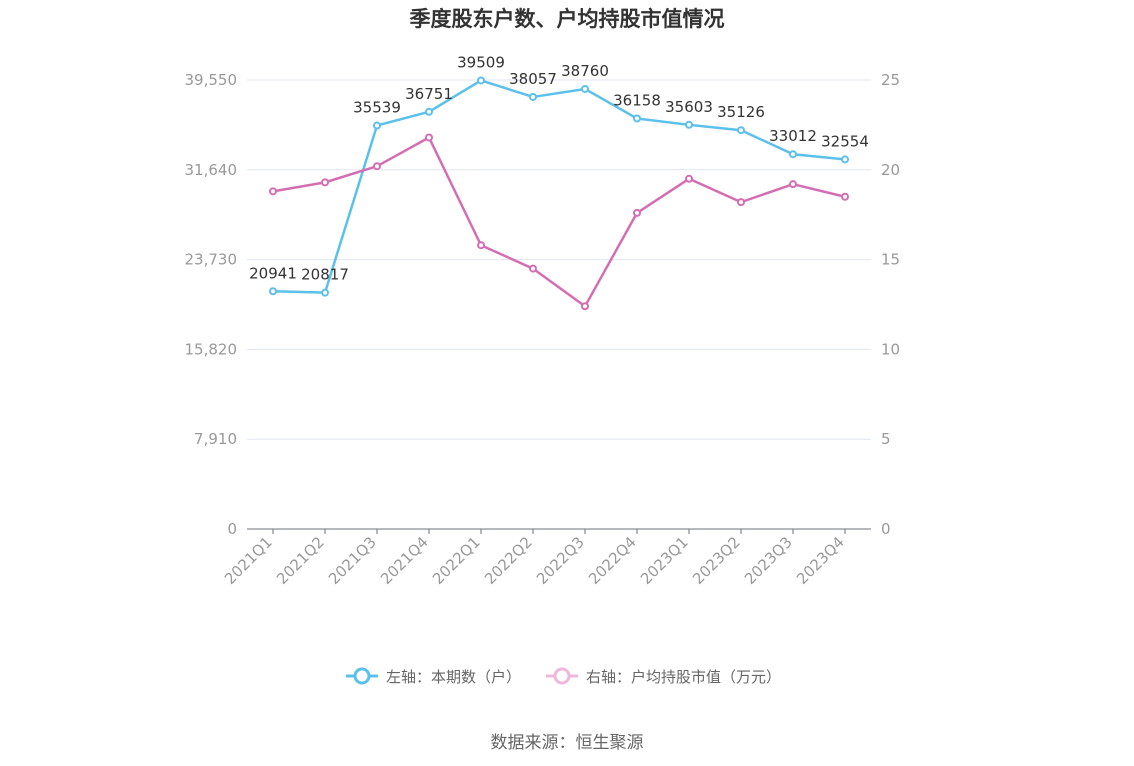 Image resolution: width=1134 pixels, height=766 pixels. What do you see at coordinates (232, 529) in the screenshot?
I see `left-axis-tick-label: 0` at bounding box center [232, 529].